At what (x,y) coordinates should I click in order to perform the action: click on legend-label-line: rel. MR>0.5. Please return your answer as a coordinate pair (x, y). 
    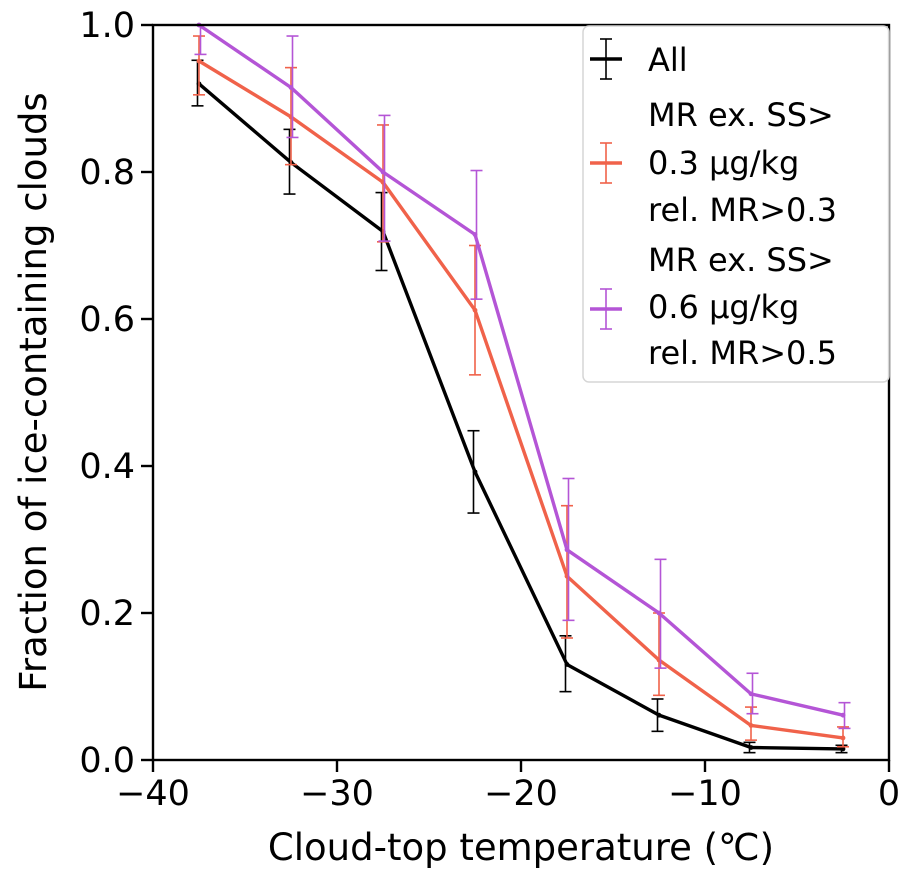
    Looking at the image, I should click on (742, 353).